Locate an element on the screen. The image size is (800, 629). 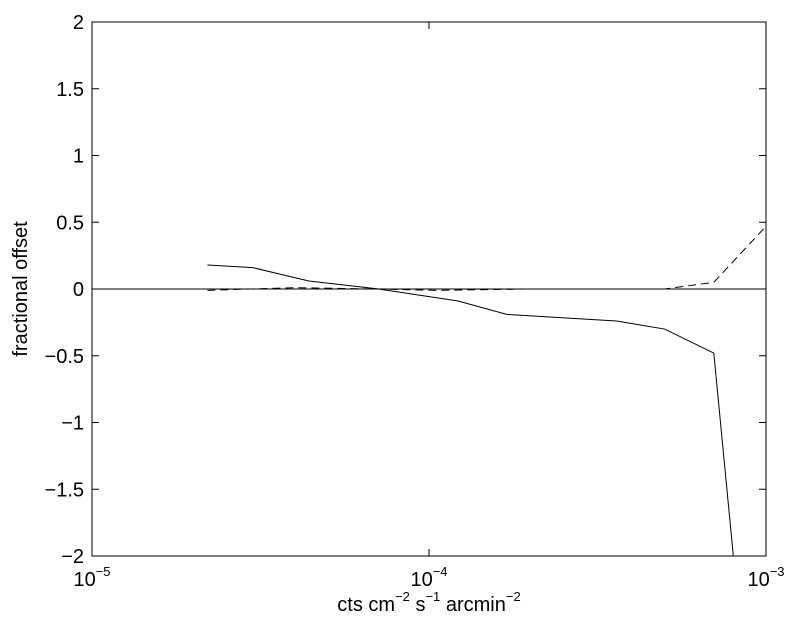
y-axis-label: fractional offset is located at coordinates (21, 289).